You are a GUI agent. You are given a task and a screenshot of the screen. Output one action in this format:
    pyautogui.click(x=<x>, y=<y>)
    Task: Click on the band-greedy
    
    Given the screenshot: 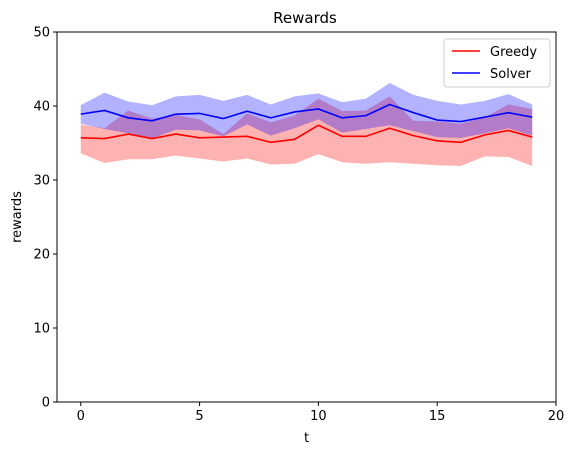 What is the action you would take?
    pyautogui.click(x=306, y=131)
    